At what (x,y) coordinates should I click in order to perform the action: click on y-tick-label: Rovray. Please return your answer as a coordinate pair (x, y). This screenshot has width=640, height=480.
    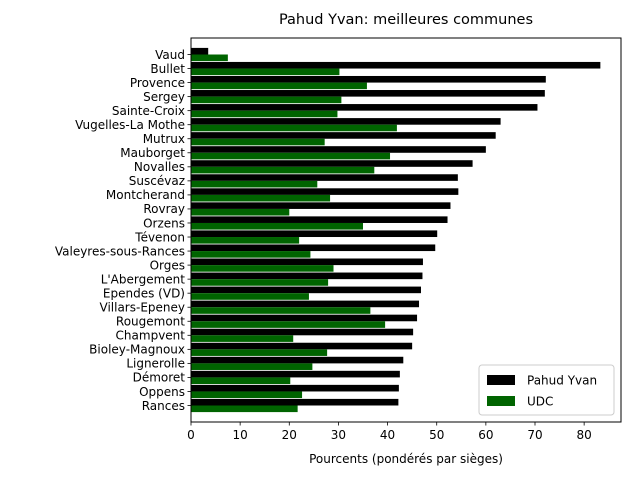
    Looking at the image, I should click on (164, 209).